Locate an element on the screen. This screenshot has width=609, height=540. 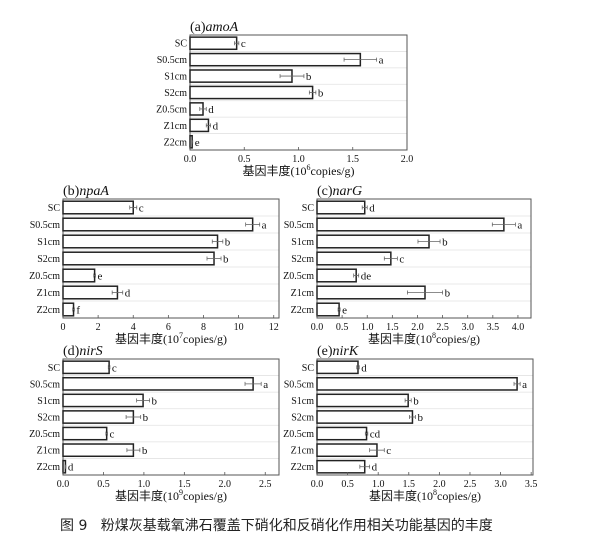
significance-letter: cd is located at coordinates (375, 435).